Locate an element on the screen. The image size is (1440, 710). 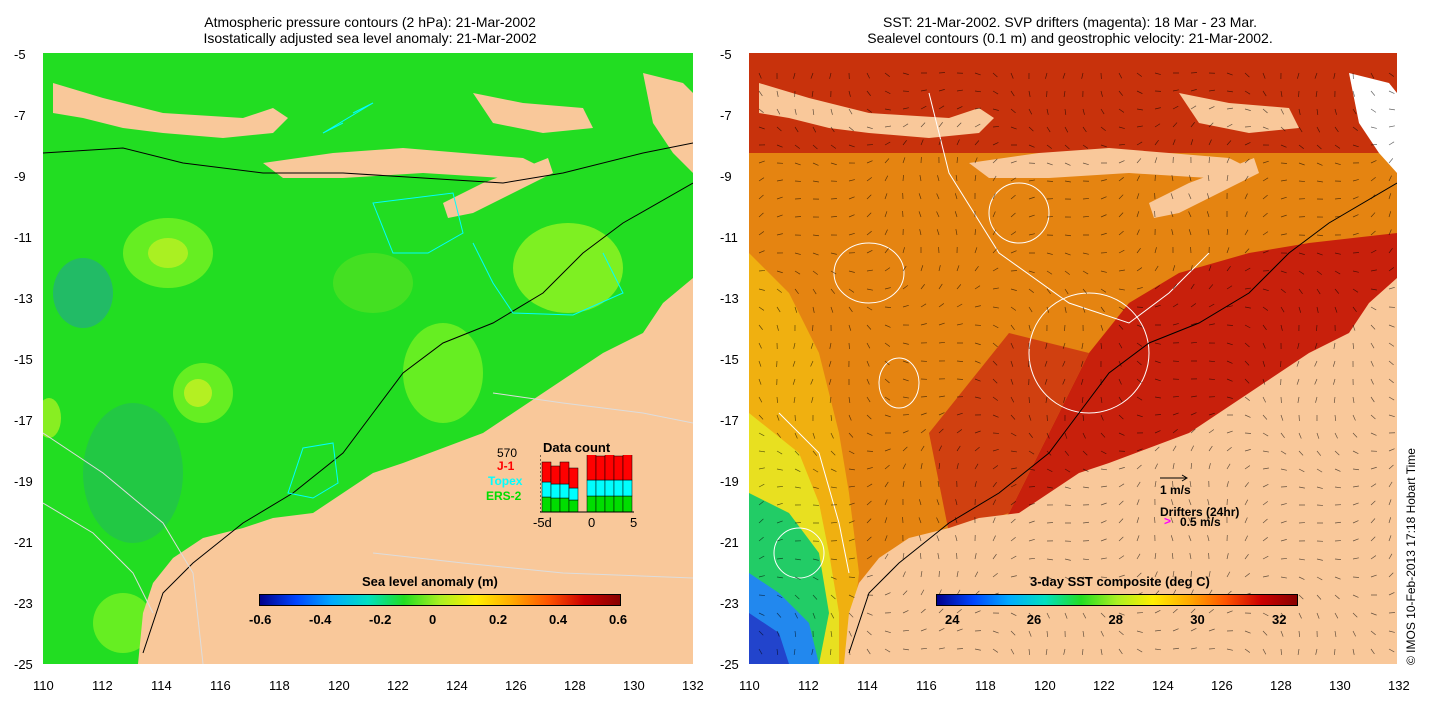
right-x-tick-6: 122 is located at coordinates (1104, 685).